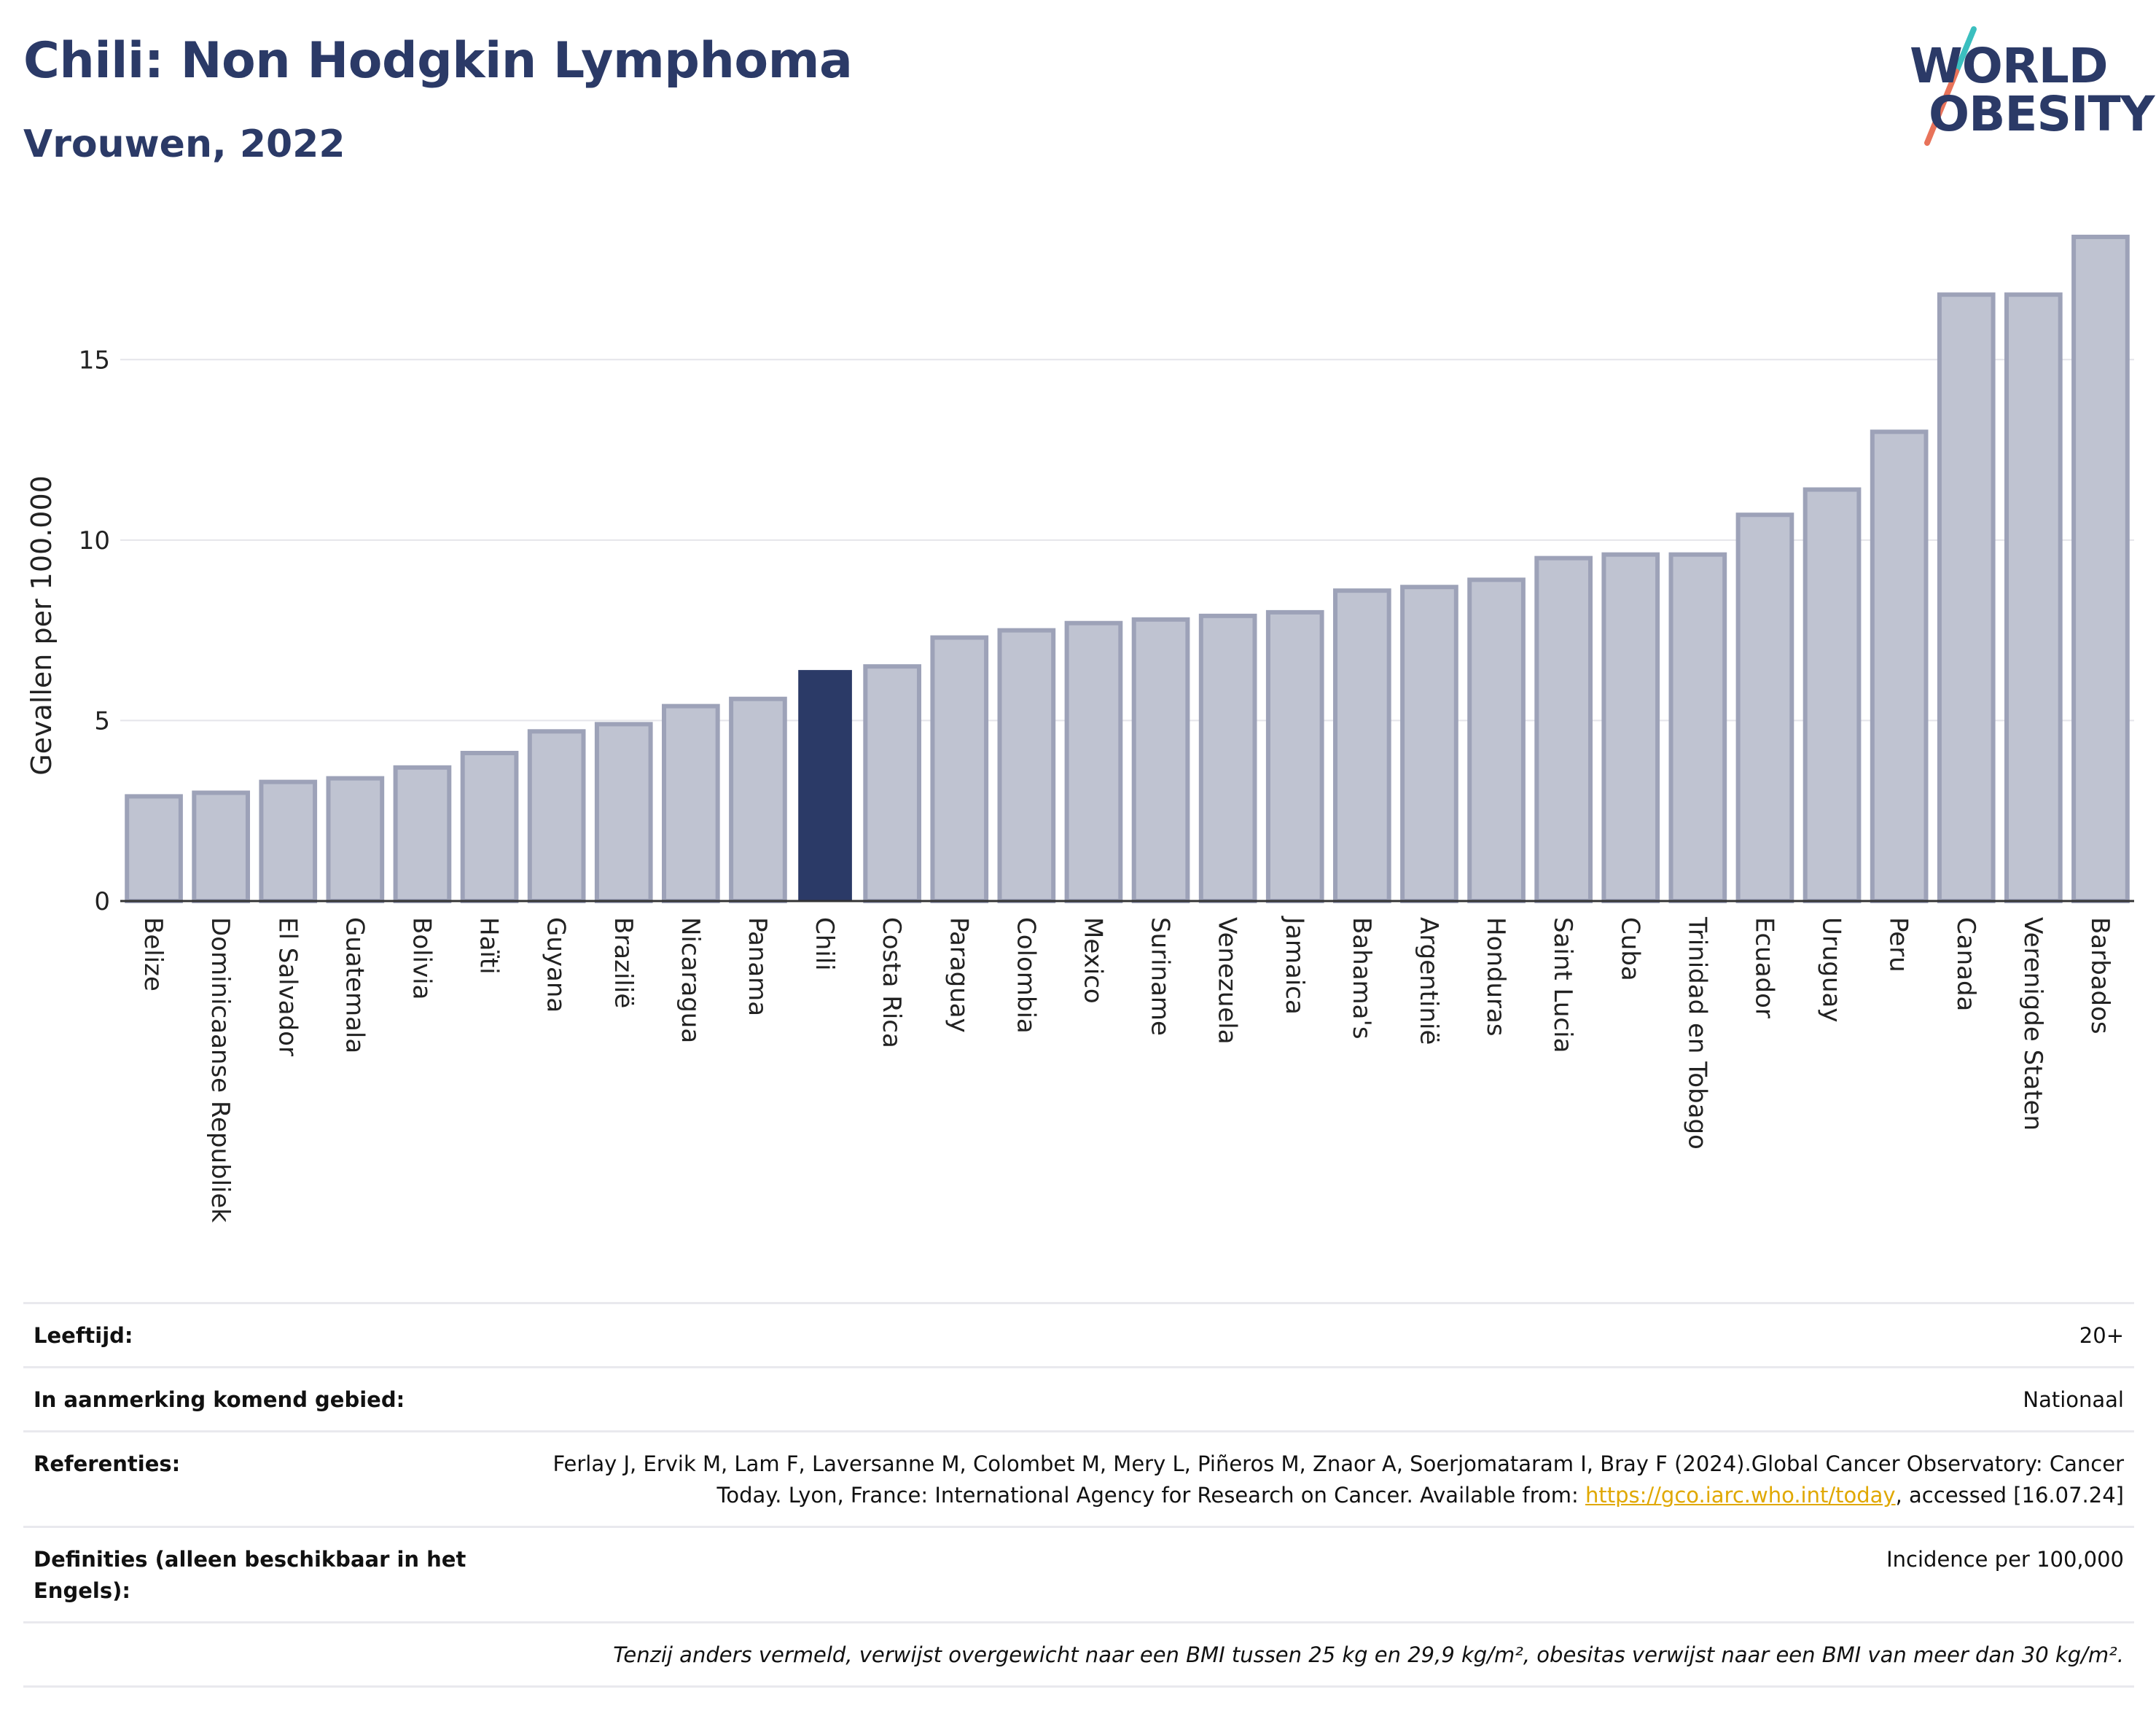 This screenshot has height=1735, width=2156. I want to click on x-tick-label: Dominicaanse Republiek, so click(221, 1070).